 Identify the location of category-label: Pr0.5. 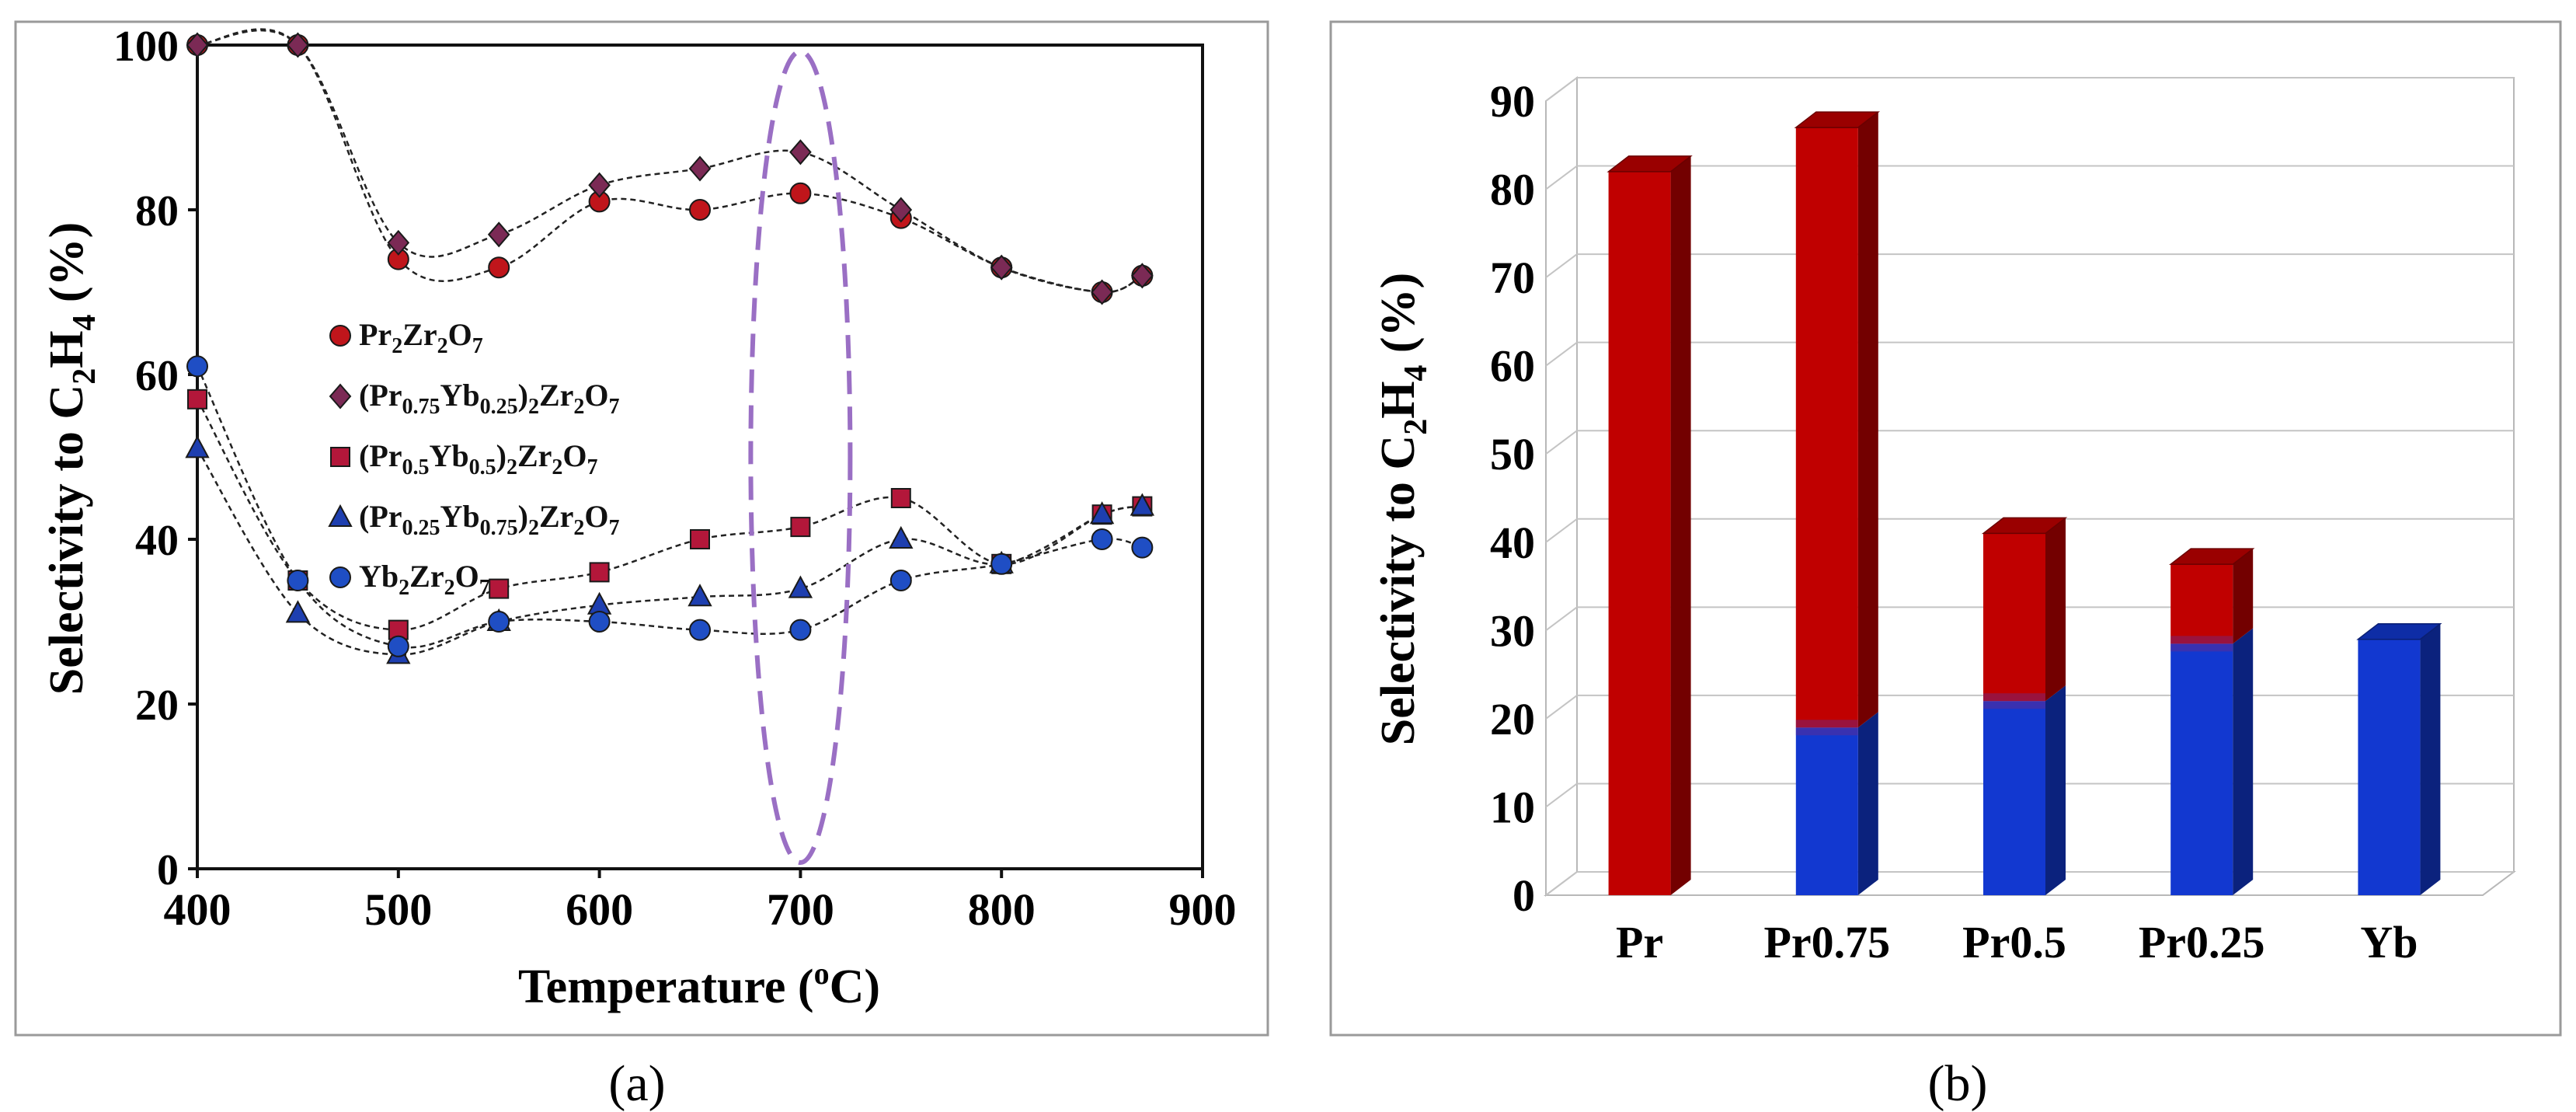
(2014, 942).